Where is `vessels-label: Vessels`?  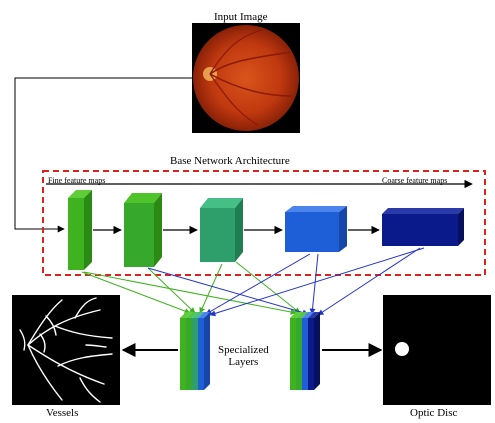 vessels-label: Vessels is located at coordinates (62, 413).